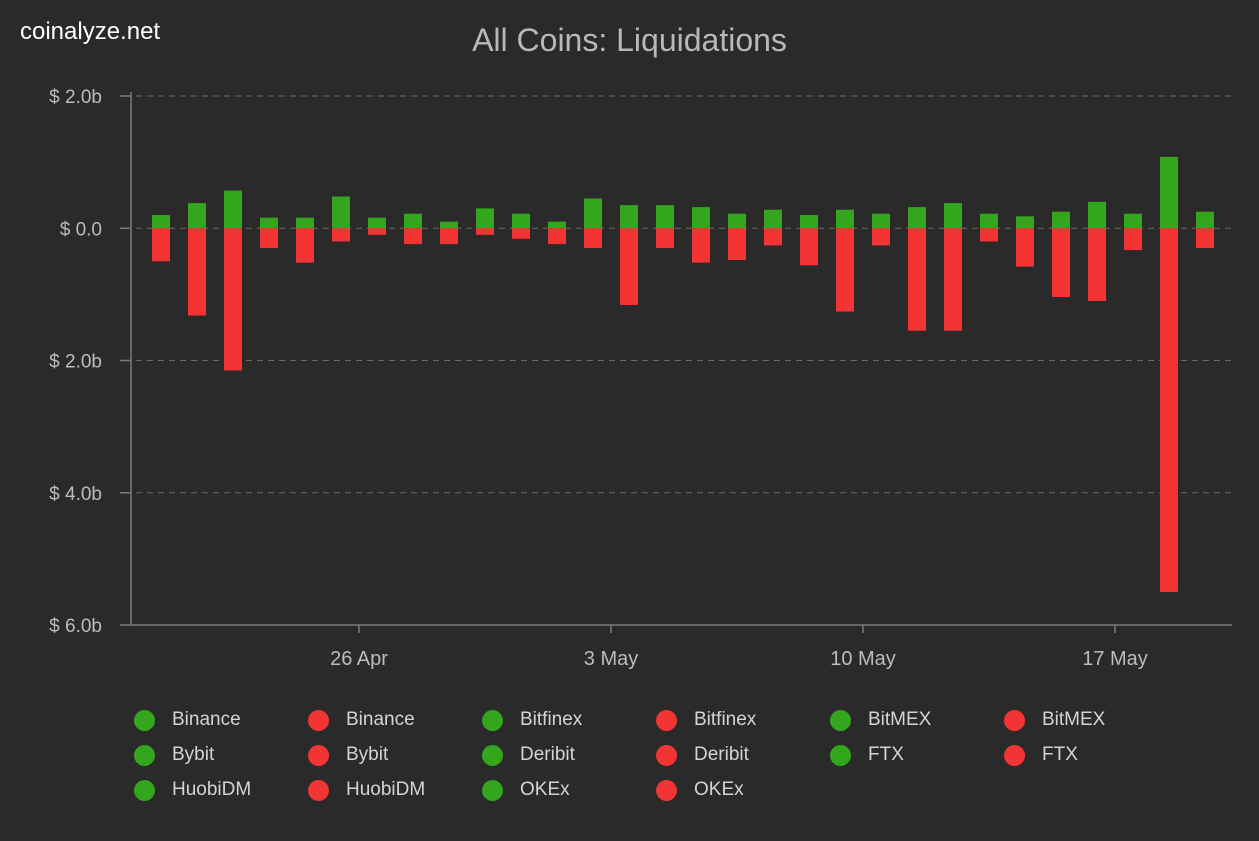  I want to click on legend-label: HuobiDM, so click(386, 789).